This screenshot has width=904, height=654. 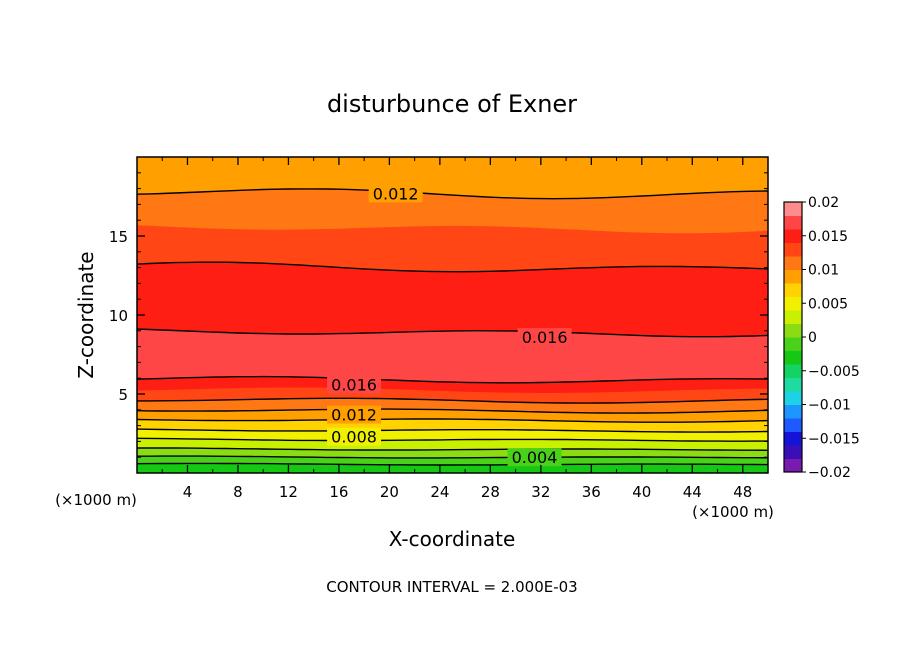 What do you see at coordinates (452, 539) in the screenshot?
I see `x-axis-label: X-coordinate` at bounding box center [452, 539].